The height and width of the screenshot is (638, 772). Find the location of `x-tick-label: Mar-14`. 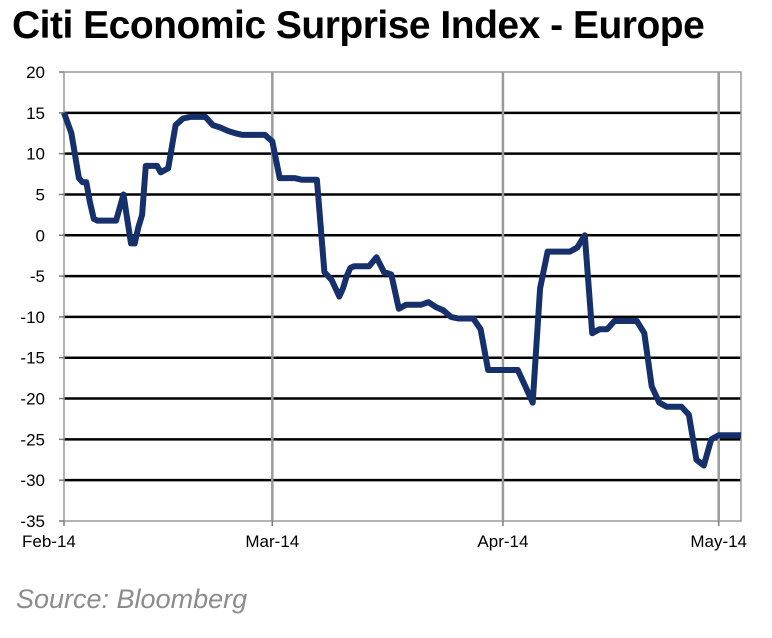

x-tick-label: Mar-14 is located at coordinates (272, 541).